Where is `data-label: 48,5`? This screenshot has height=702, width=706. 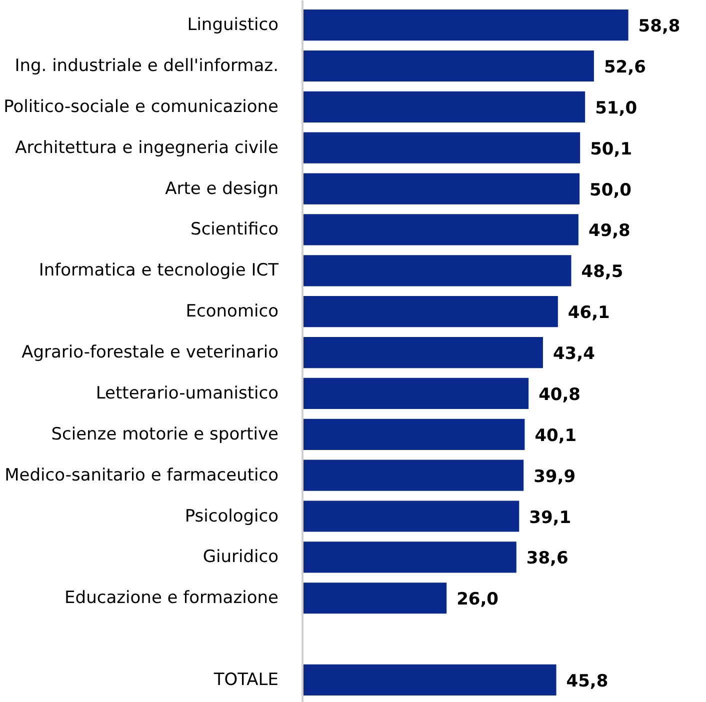
data-label: 48,5 is located at coordinates (602, 272).